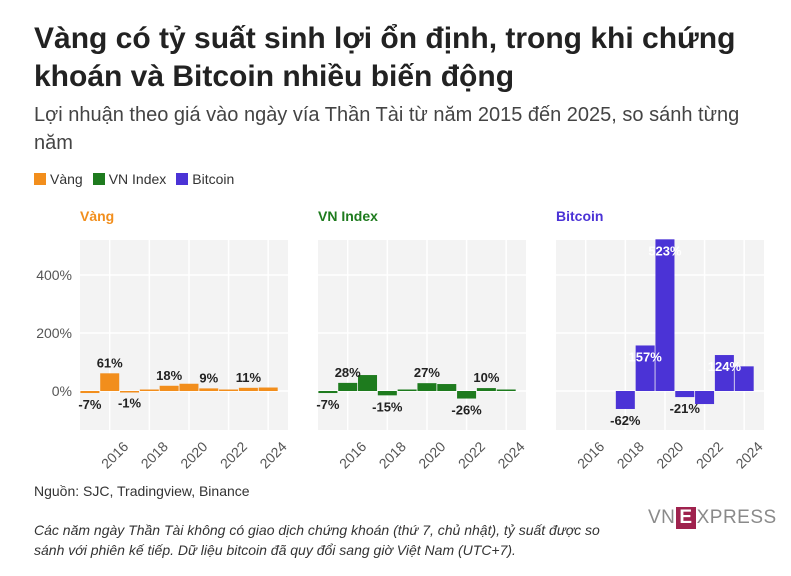 The image size is (791, 576). I want to click on vnexpress-logo: VN E XPRESS, so click(712, 518).